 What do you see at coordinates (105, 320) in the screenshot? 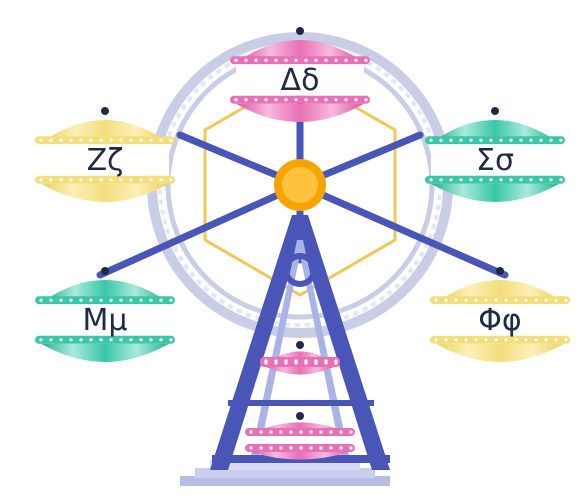
I see `gondola-label: Μμ` at bounding box center [105, 320].